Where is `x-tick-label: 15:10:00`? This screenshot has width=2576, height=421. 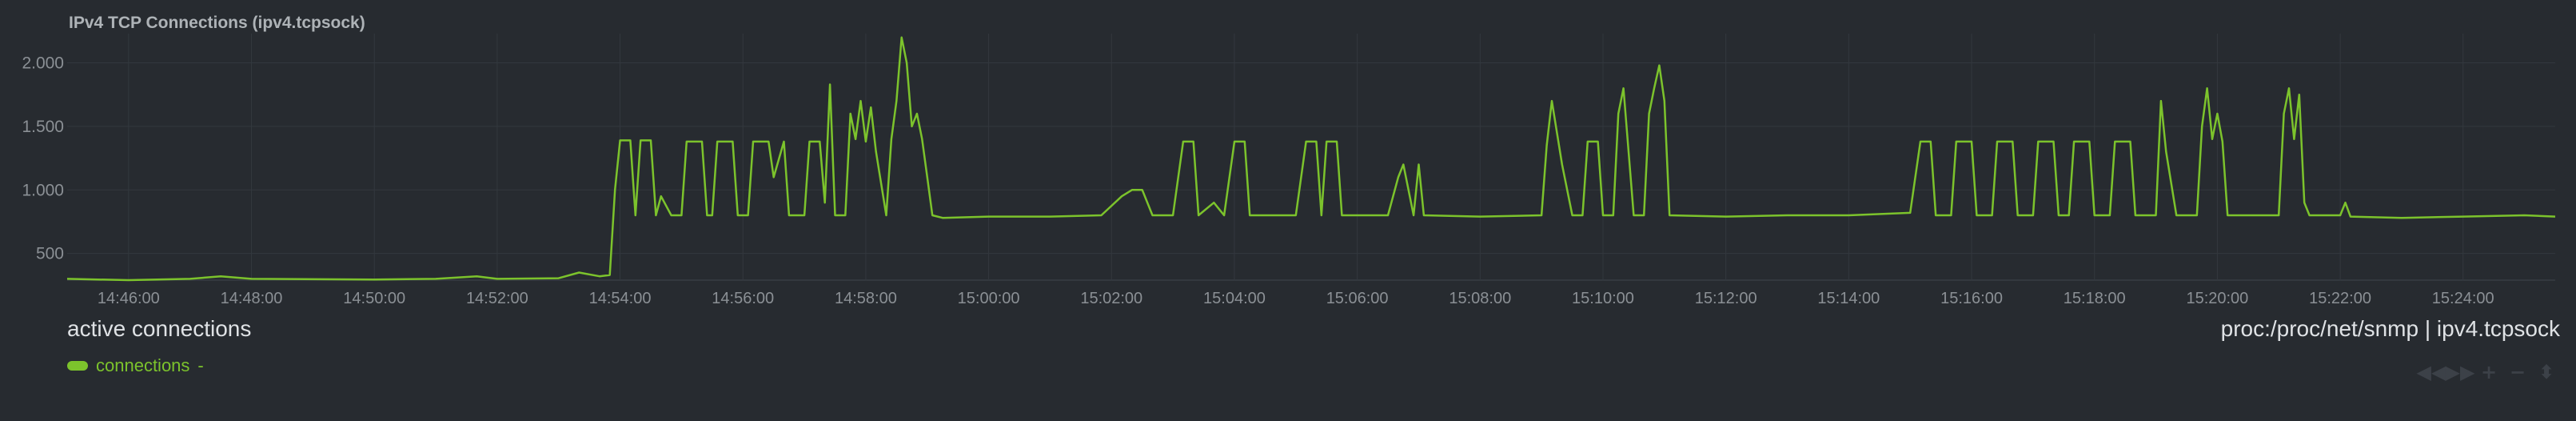
x-tick-label: 15:10:00 is located at coordinates (1603, 298).